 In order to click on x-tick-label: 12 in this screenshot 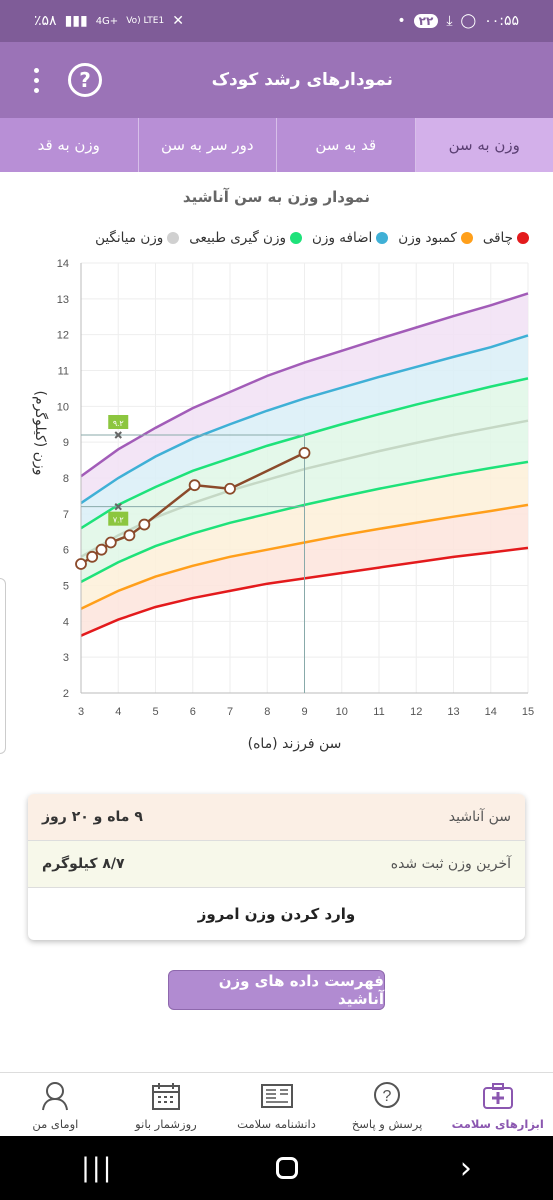, I will do `click(416, 712)`.